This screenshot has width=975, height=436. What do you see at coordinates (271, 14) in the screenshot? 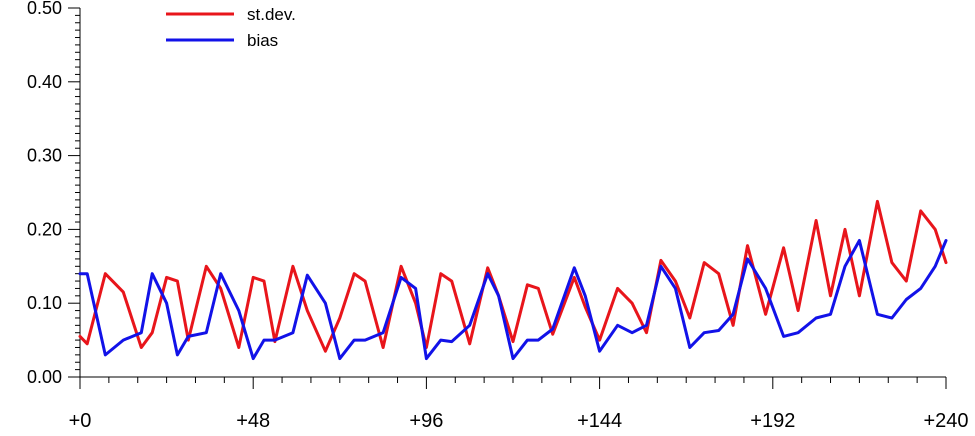
I see `legend-label: st.dev.` at bounding box center [271, 14].